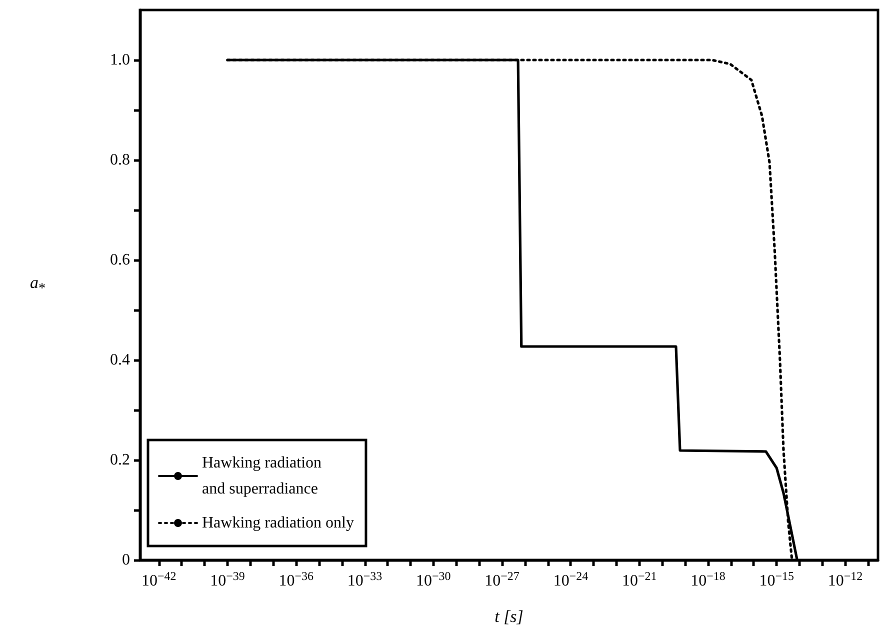 Image resolution: width=881 pixels, height=636 pixels. What do you see at coordinates (120, 60) in the screenshot?
I see `y-tick-label: 1.0` at bounding box center [120, 60].